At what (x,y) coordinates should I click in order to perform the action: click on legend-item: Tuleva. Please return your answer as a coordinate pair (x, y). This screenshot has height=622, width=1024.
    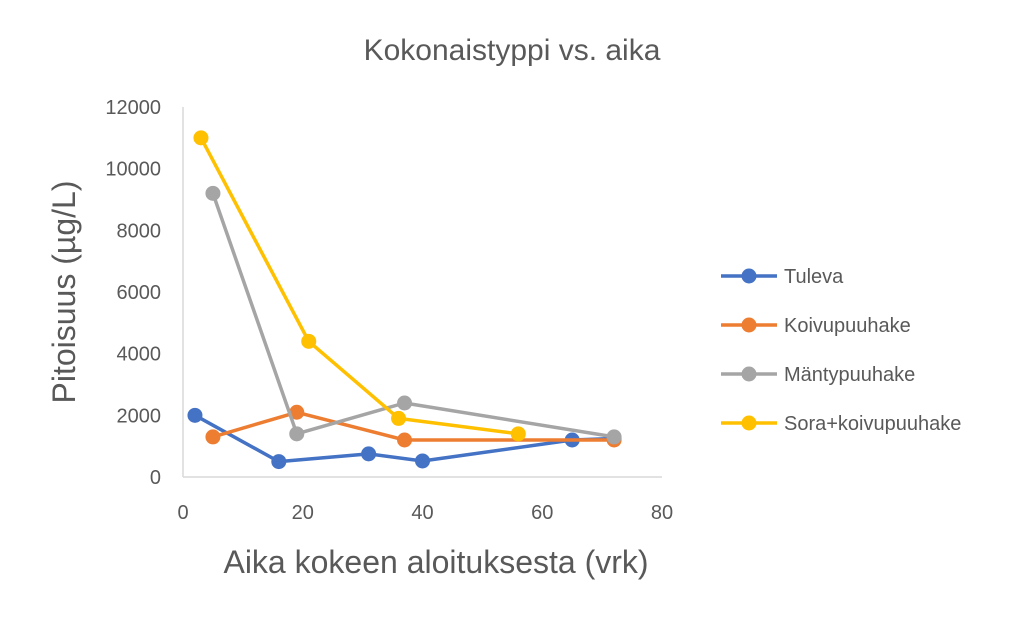
    Looking at the image, I should click on (782, 277).